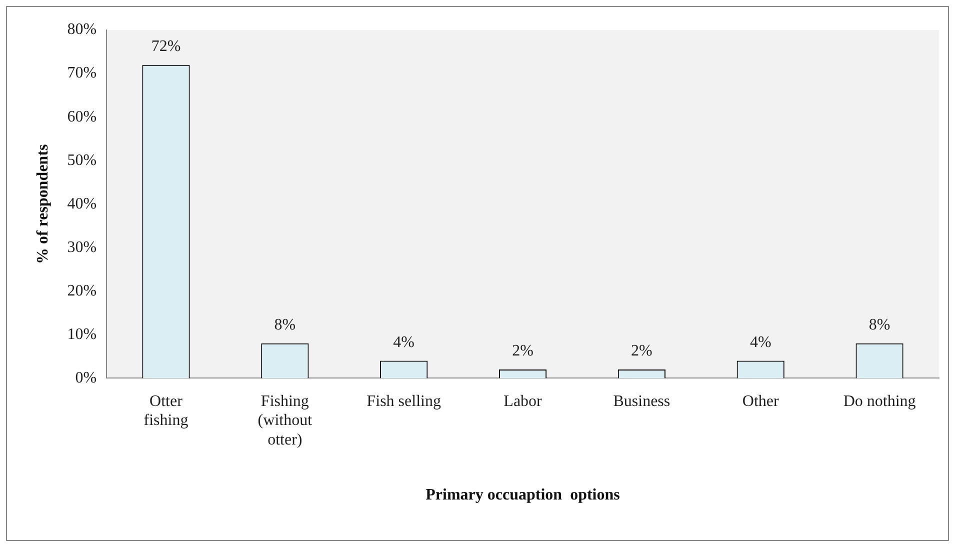 This screenshot has width=957, height=549. I want to click on x-tick-label: Labor, so click(523, 401).